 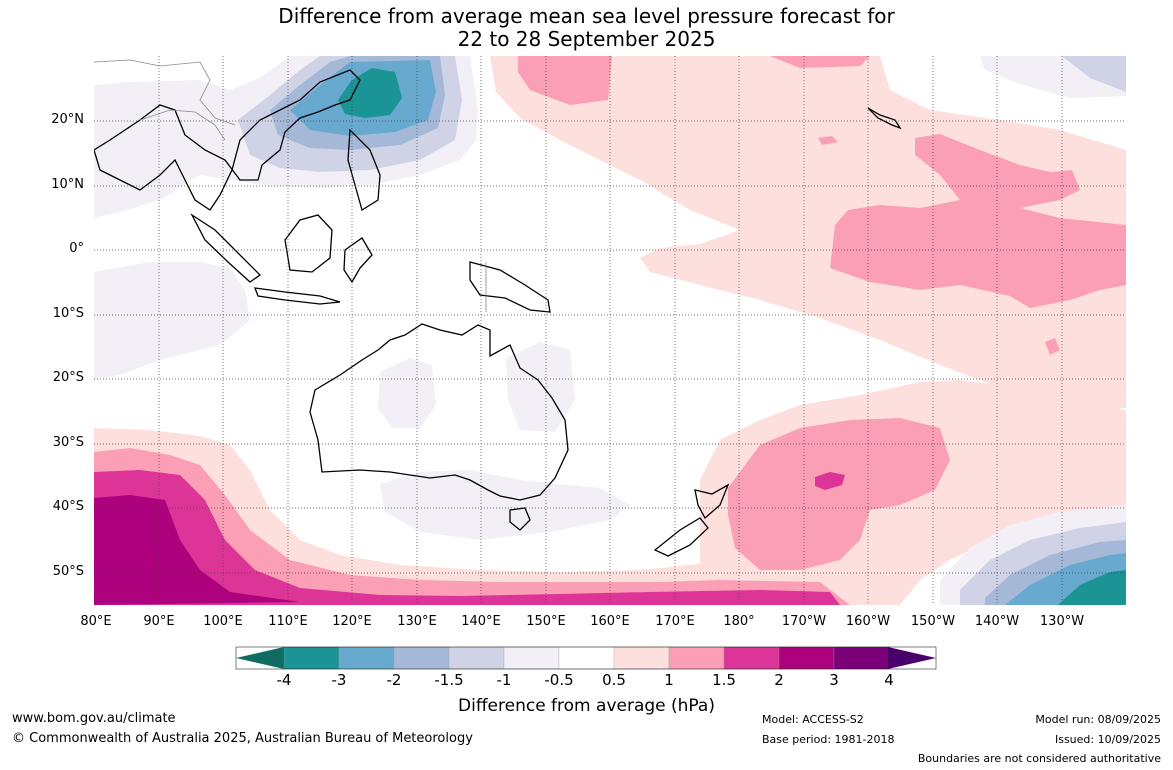 What do you see at coordinates (223, 621) in the screenshot?
I see `lon-label: 100°E` at bounding box center [223, 621].